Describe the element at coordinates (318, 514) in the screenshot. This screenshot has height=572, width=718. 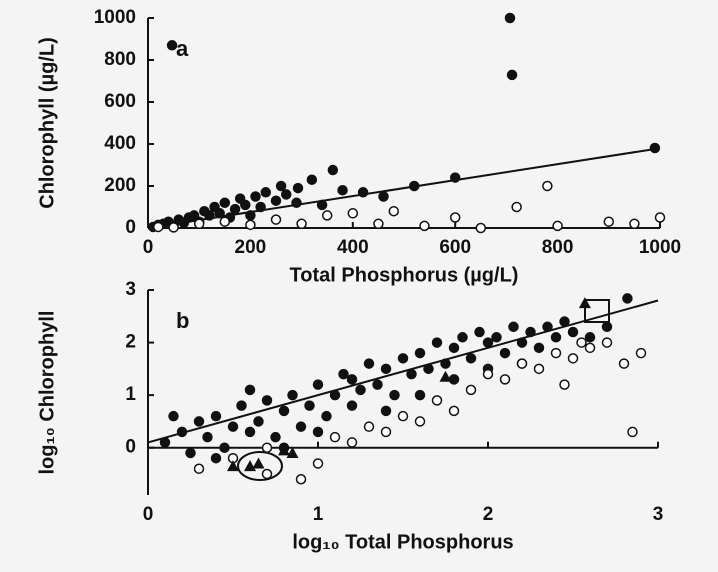
I see `x-tick-label: 1` at that location.